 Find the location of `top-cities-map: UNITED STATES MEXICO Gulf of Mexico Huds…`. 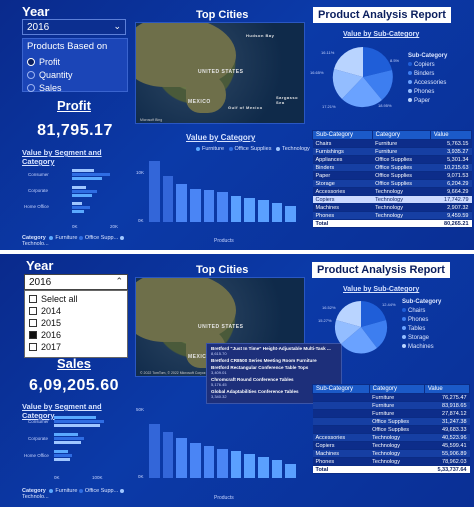

top-cities-map: UNITED STATES MEXICO Gulf of Mexico Huds… is located at coordinates (220, 73).